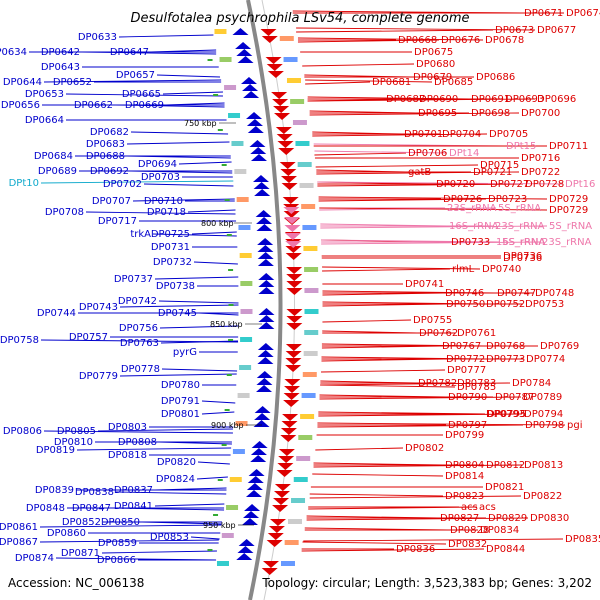 The image size is (600, 600). I want to click on right-label-dp0733: DP0733, so click(470, 242).